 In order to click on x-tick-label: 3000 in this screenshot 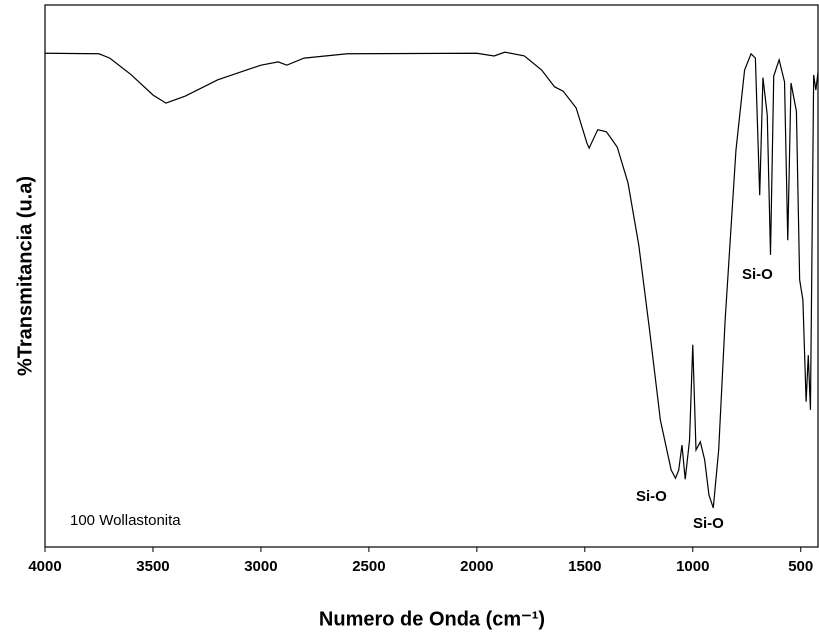, I will do `click(260, 566)`.